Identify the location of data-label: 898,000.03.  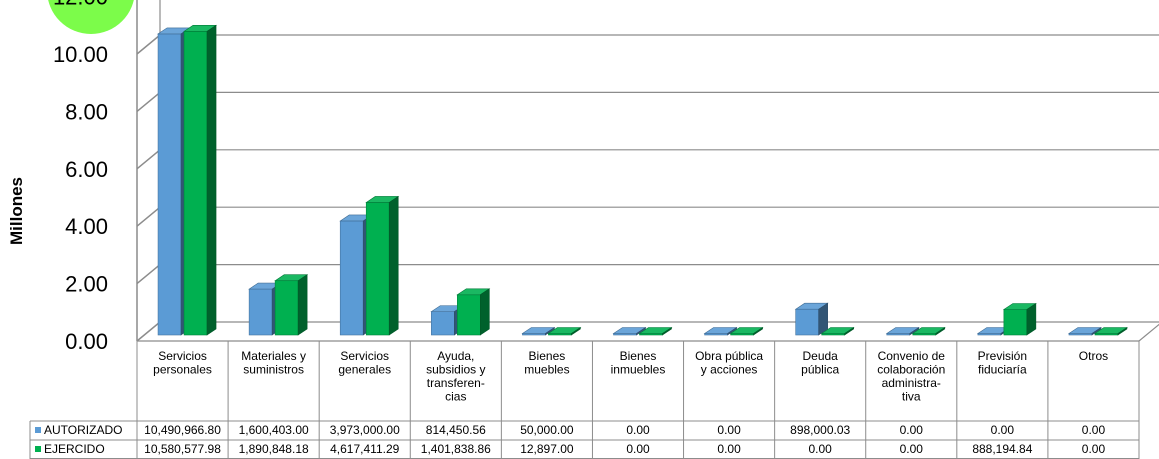
(820, 430).